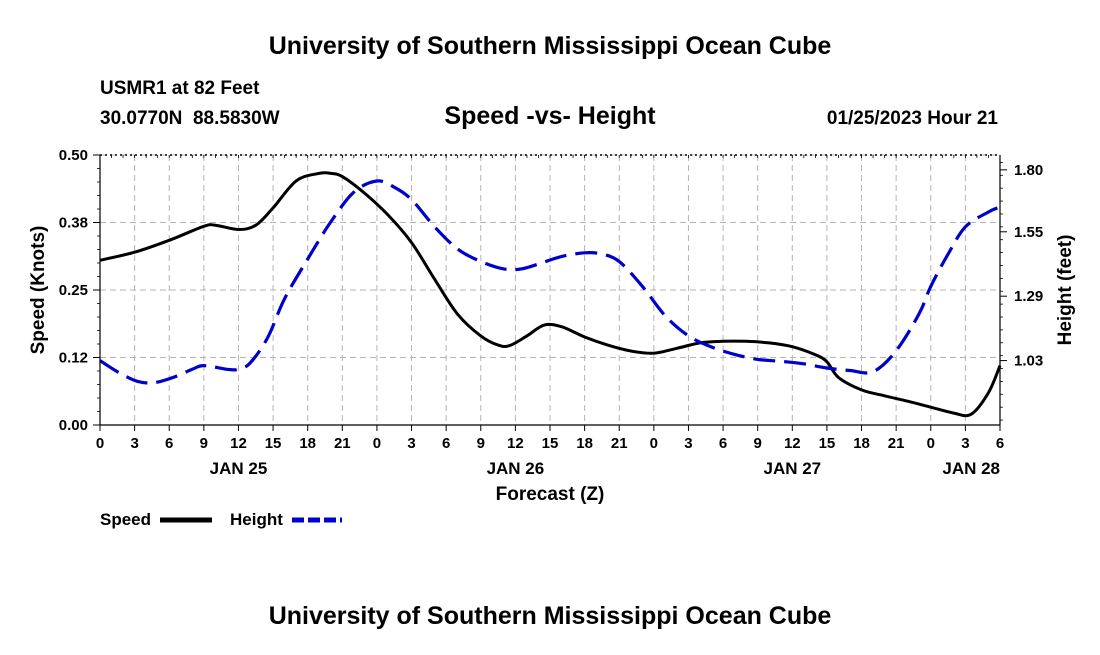 The height and width of the screenshot is (655, 1100). Describe the element at coordinates (73, 155) in the screenshot. I see `y-tick-label: 0.50` at that location.